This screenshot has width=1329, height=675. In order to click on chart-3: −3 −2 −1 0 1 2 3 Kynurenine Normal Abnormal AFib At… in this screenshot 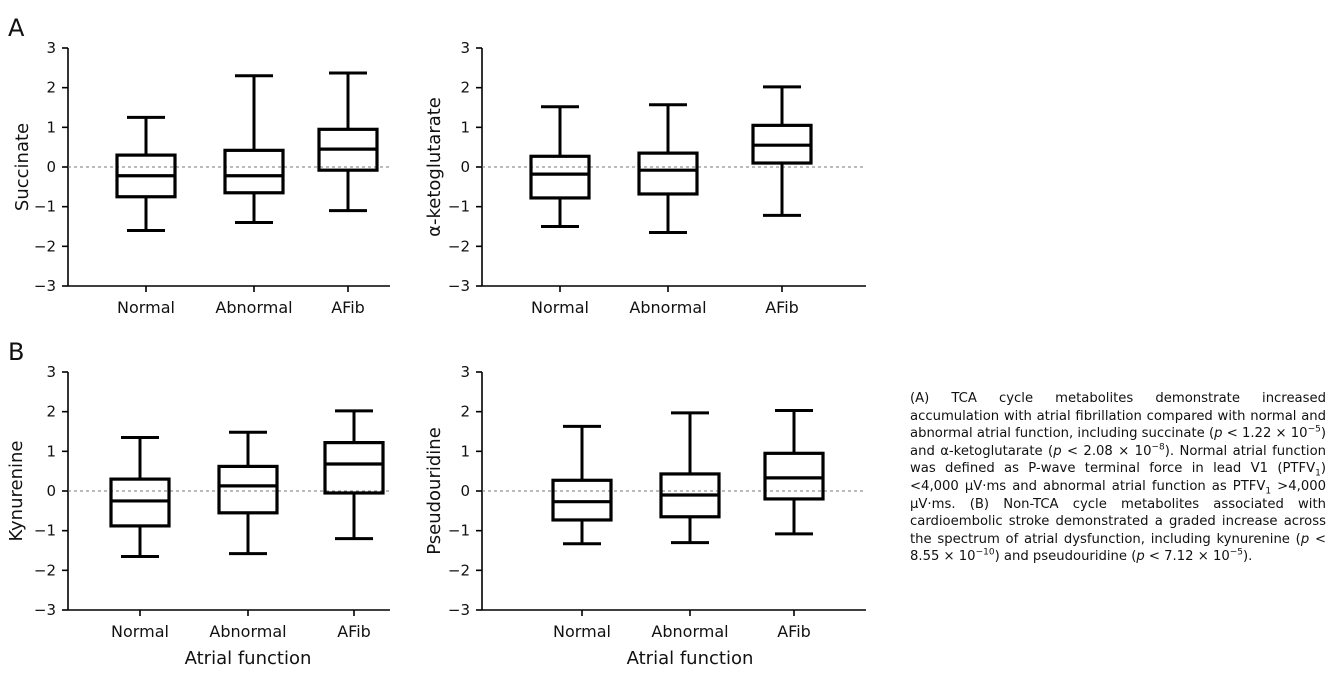, I will do `click(198, 516)`.